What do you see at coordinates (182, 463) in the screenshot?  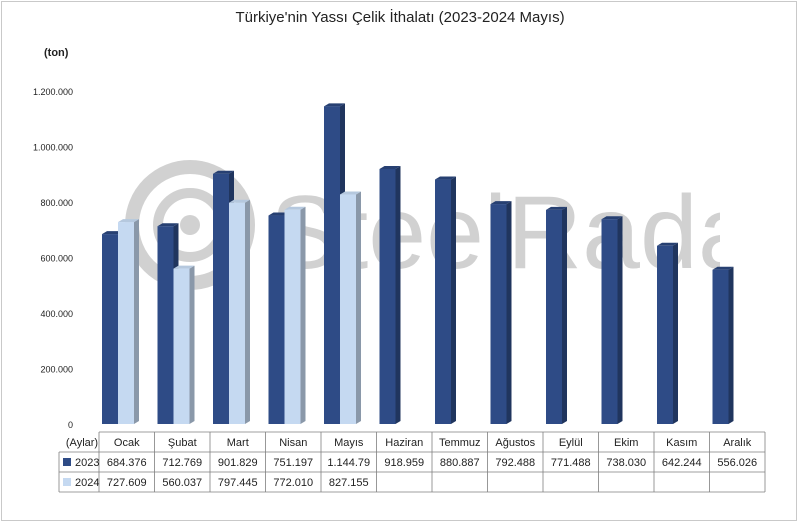 I see `data-label: 712.769` at bounding box center [182, 463].